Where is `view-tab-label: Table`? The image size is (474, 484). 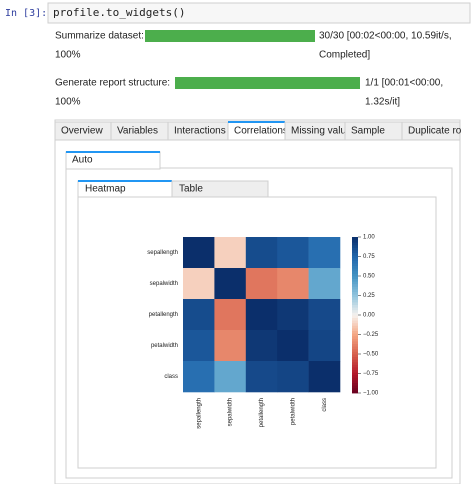
view-tab-label: Table is located at coordinates (191, 189).